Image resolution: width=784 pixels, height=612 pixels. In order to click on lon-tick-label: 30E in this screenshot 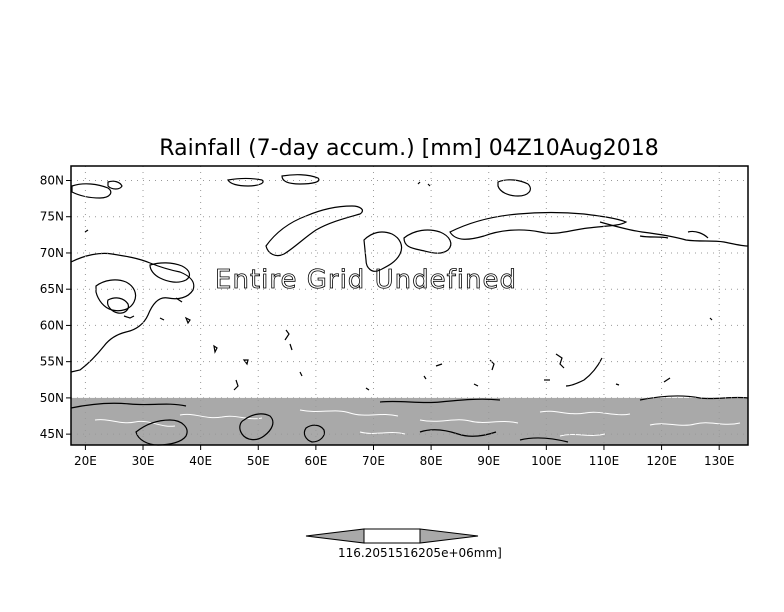, I will do `click(143, 461)`.